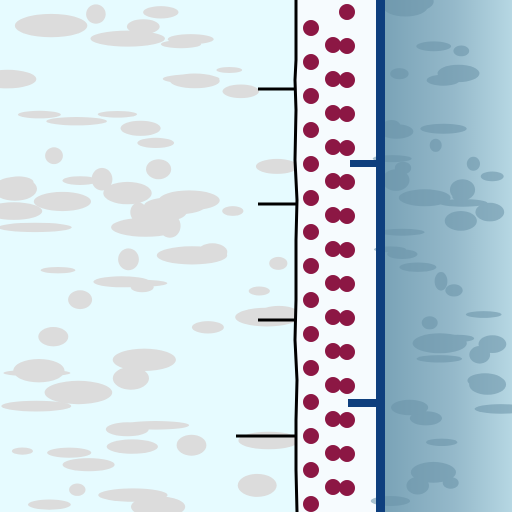  Describe the element at coordinates (366, 256) in the screenshot. I see `blue-shoreline` at that location.